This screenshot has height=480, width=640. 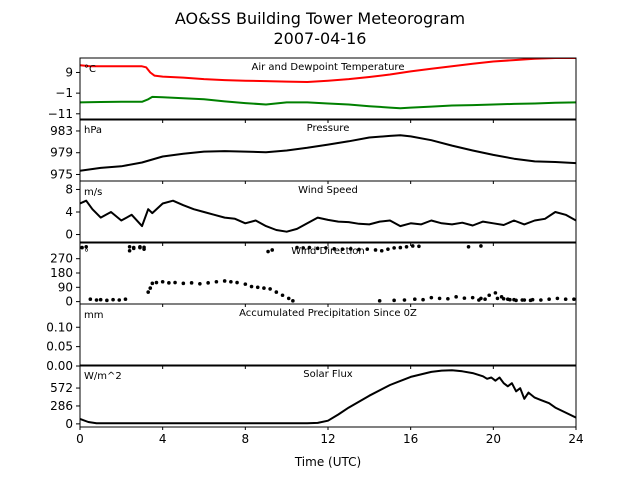 What do you see at coordinates (246, 439) in the screenshot?
I see `x-tick-label: 8` at bounding box center [246, 439].